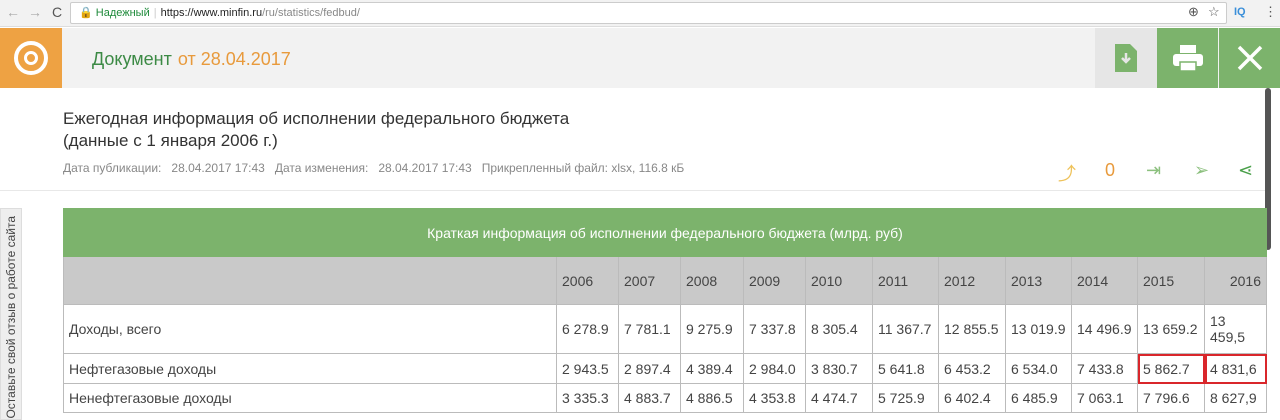 This screenshot has width=1280, height=420. What do you see at coordinates (310, 329) in the screenshot?
I see `row-label: Доходы, всего` at bounding box center [310, 329].